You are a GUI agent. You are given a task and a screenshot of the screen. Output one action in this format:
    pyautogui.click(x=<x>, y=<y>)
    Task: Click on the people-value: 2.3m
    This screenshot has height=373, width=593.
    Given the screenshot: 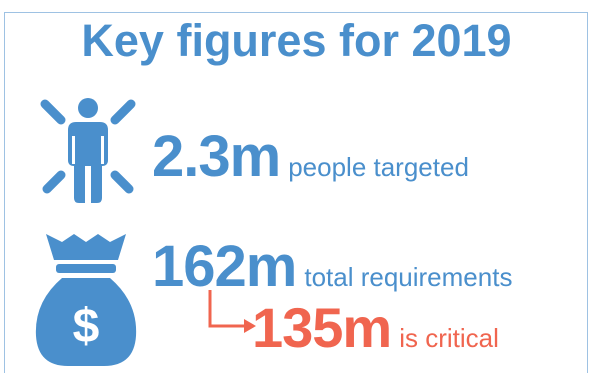 What is the action you would take?
    pyautogui.click(x=216, y=156)
    